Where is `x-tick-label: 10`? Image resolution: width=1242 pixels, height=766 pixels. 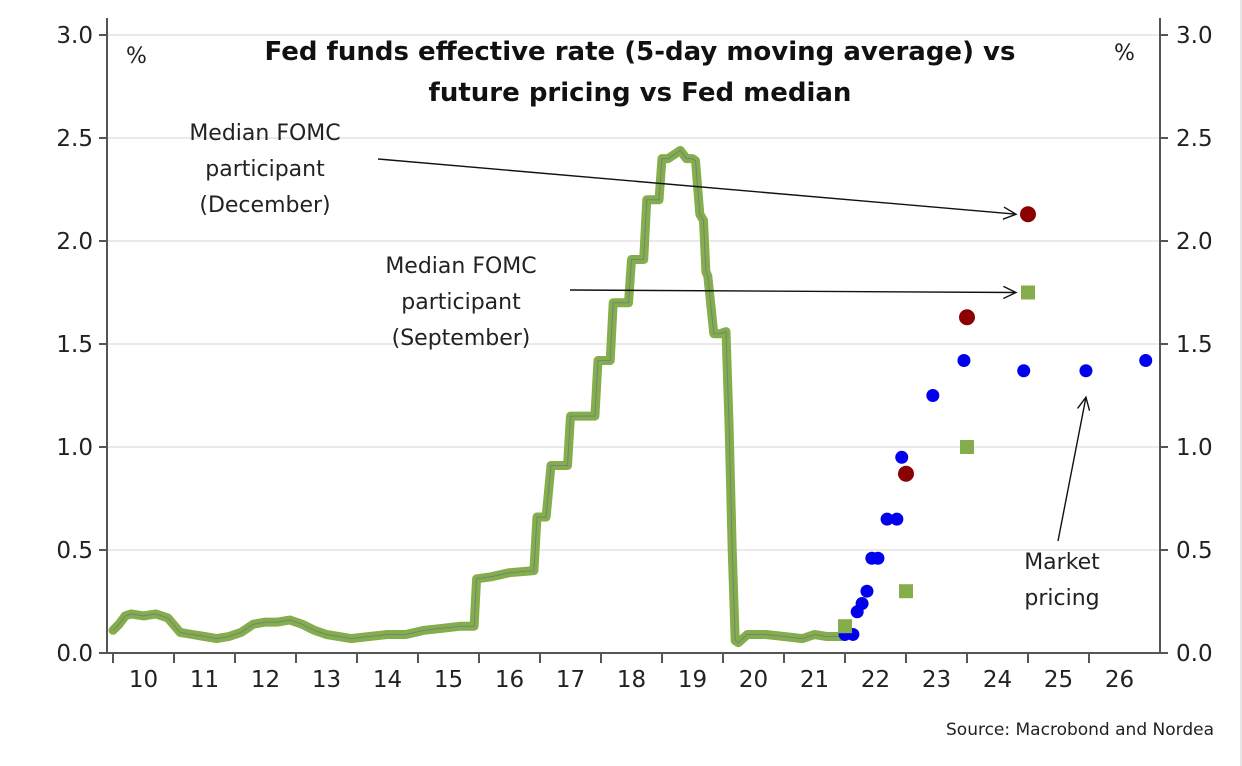
x-tick-label: 10 is located at coordinates (143, 680).